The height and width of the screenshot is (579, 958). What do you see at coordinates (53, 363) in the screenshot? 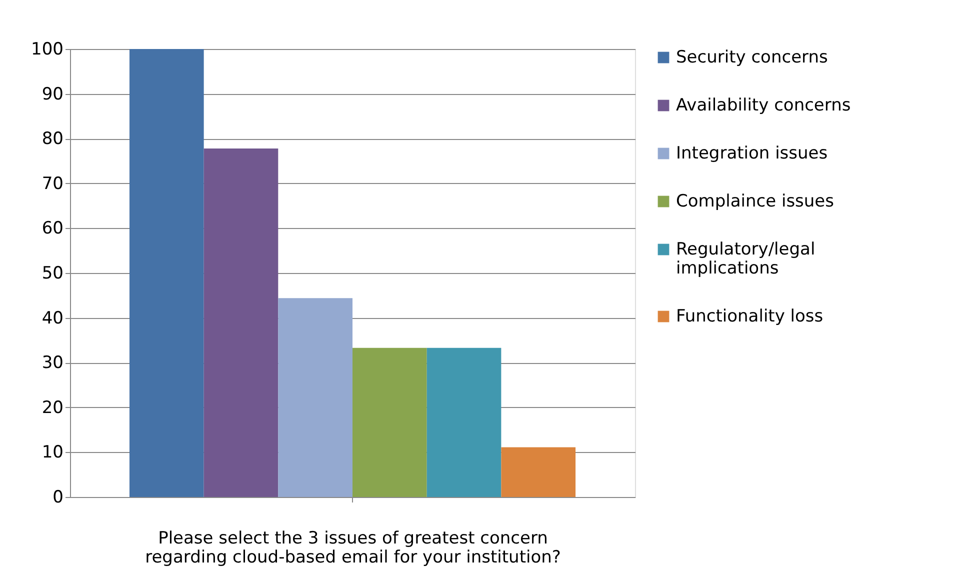
I see `y-tick-label: 30` at bounding box center [53, 363].